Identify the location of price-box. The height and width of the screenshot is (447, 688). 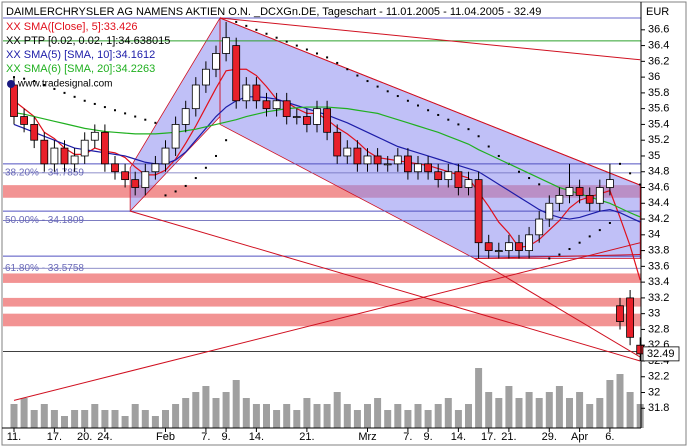
(661, 354).